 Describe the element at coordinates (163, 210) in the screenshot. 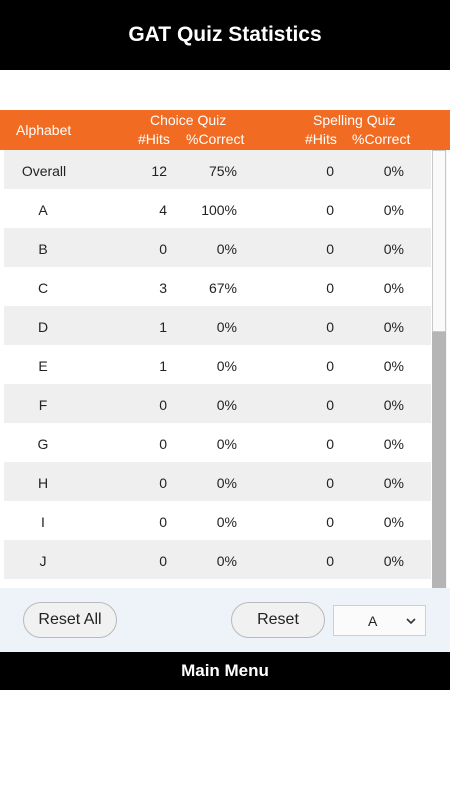

I see `choice-hits-cell: 4` at that location.